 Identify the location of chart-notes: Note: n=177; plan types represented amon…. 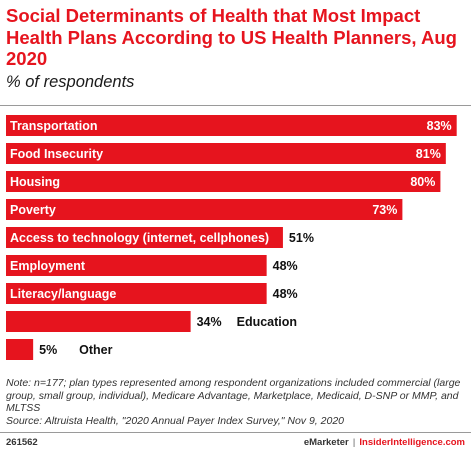
(237, 402).